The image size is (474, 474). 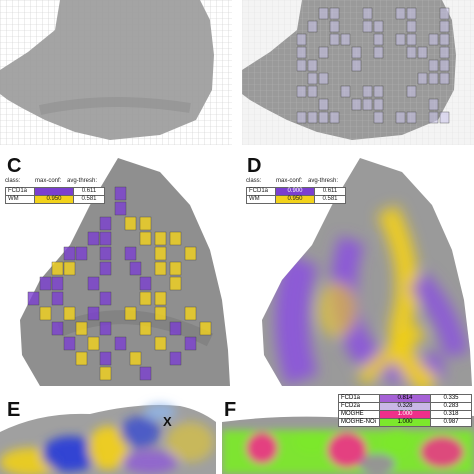 I want to click on legend-class: WM, so click(x=261, y=199).